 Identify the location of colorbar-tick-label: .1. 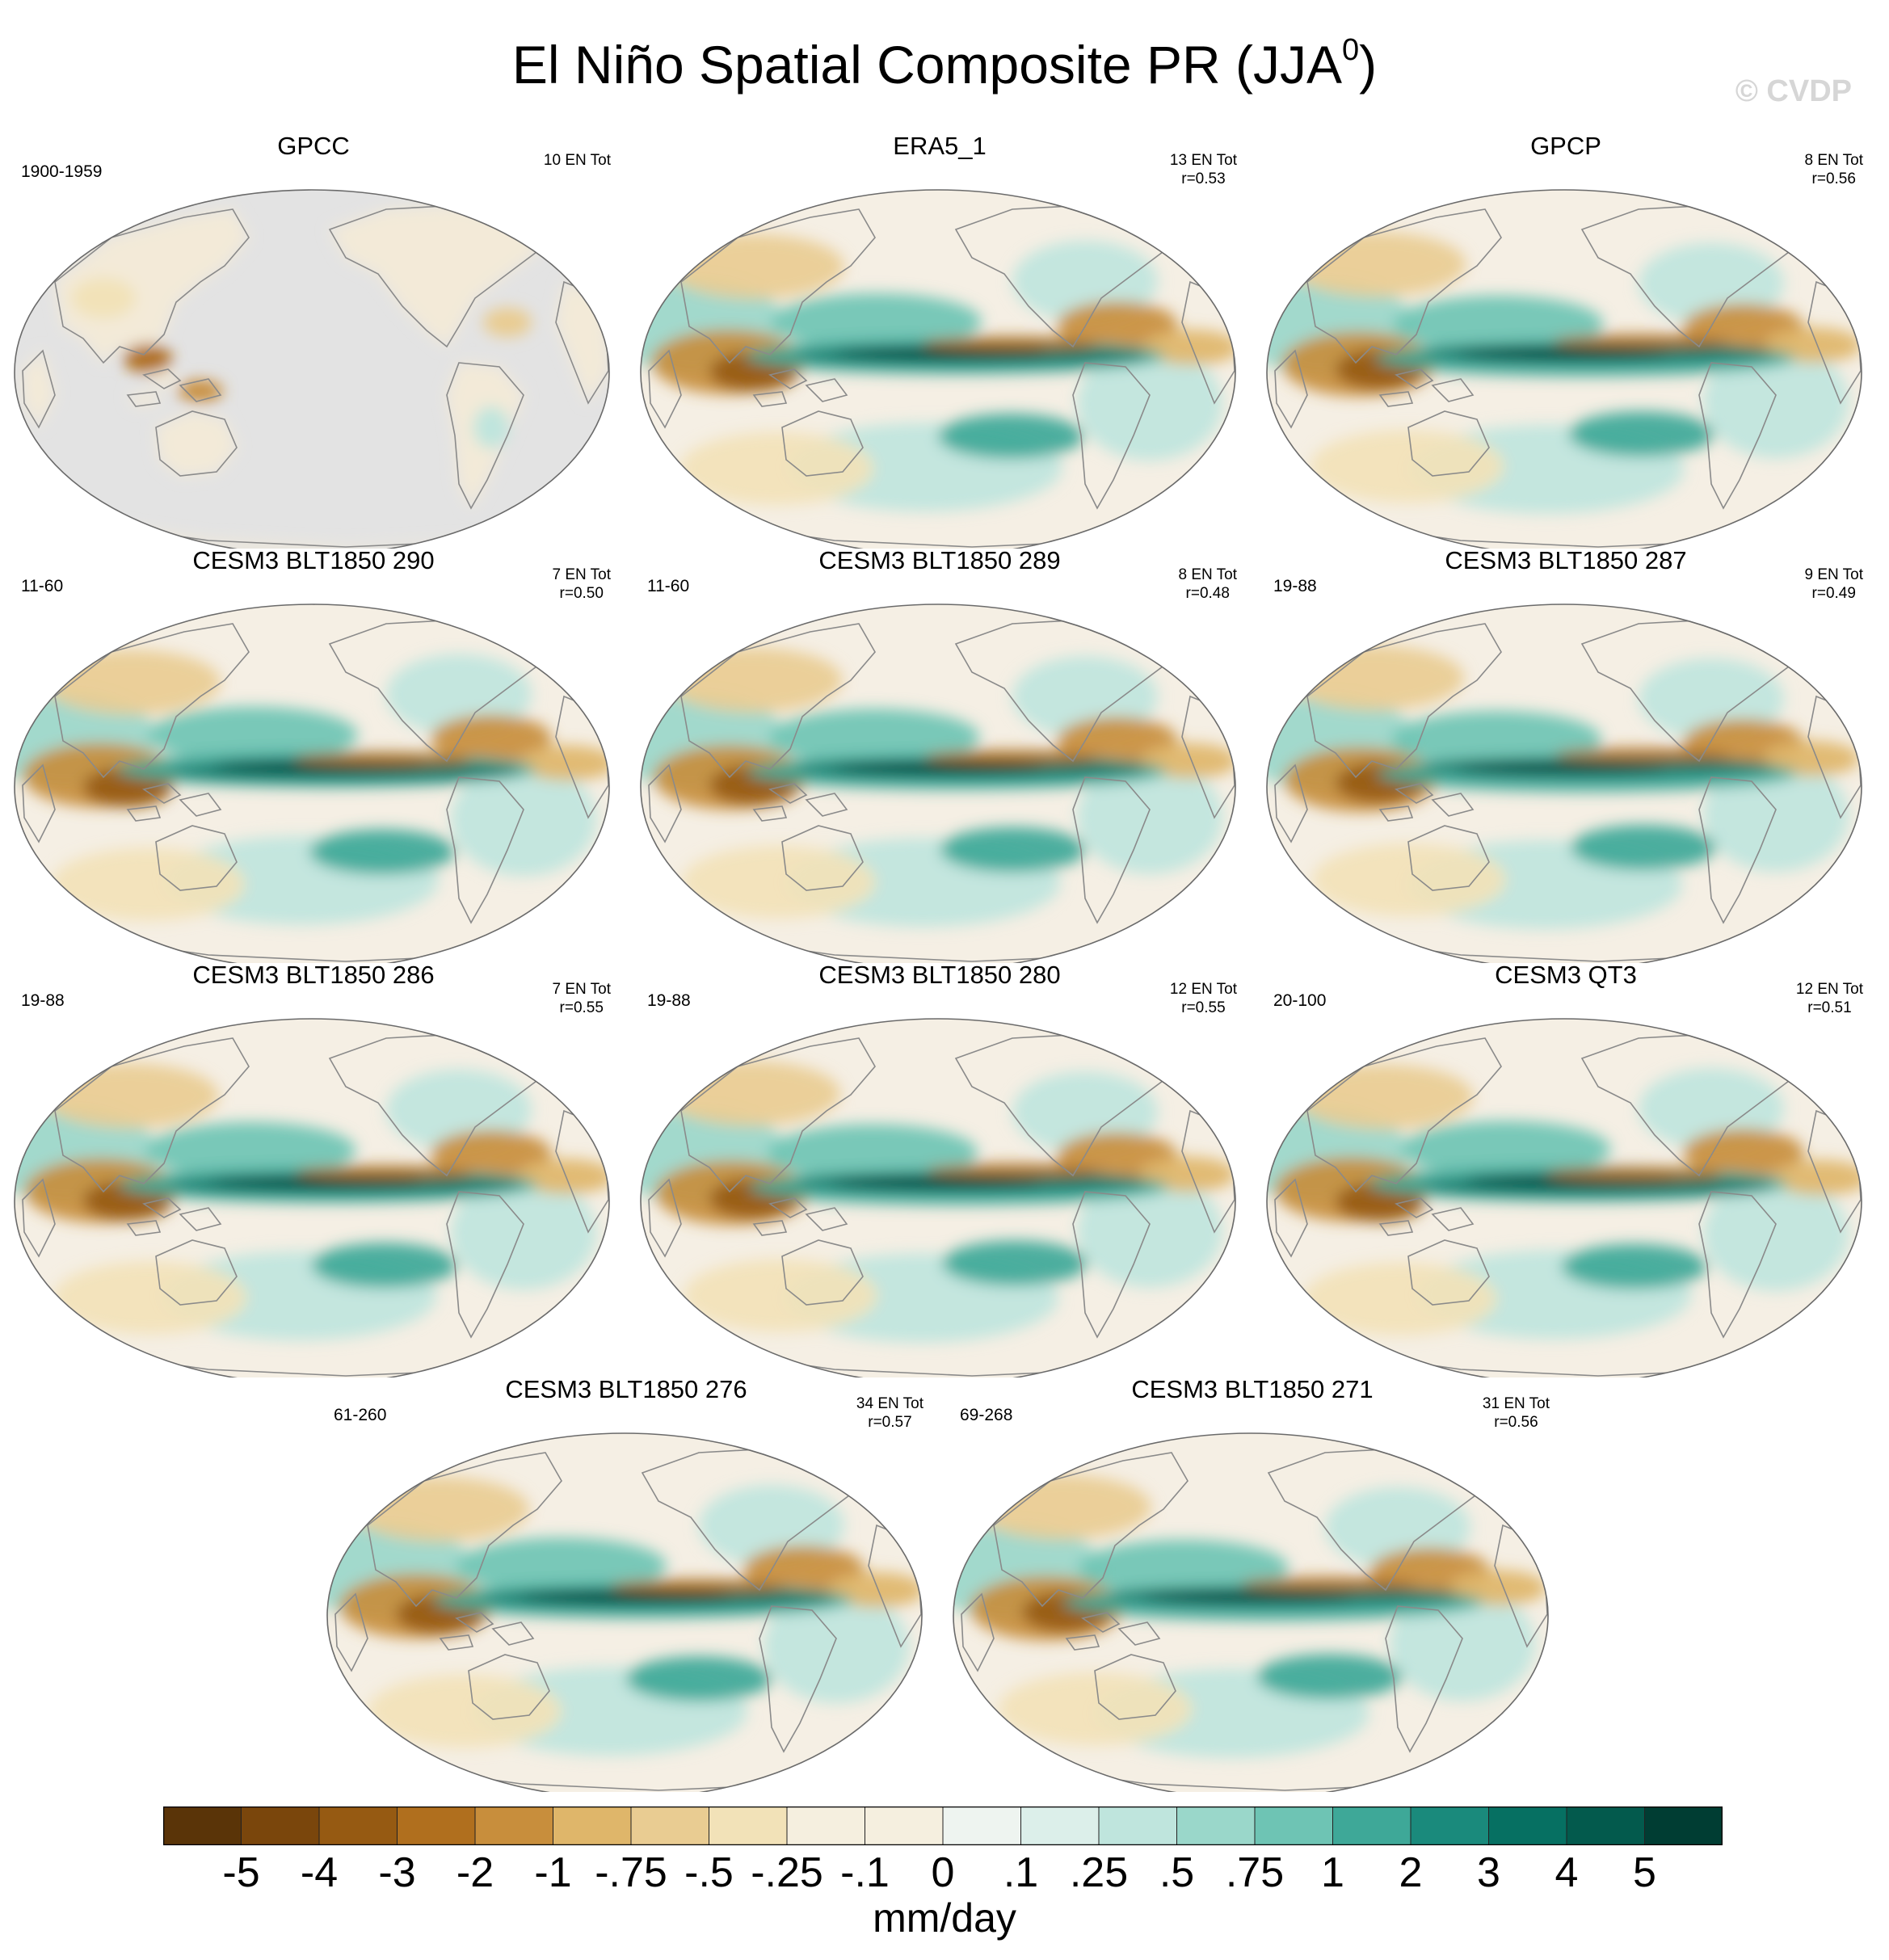
(1021, 1873).